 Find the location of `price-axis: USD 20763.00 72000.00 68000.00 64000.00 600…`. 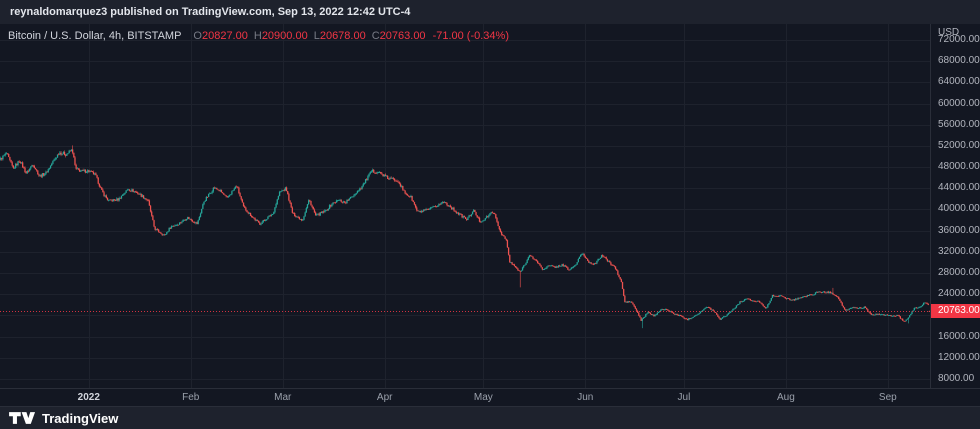

price-axis: USD 20763.00 72000.00 68000.00 64000.00 600… is located at coordinates (955, 206).